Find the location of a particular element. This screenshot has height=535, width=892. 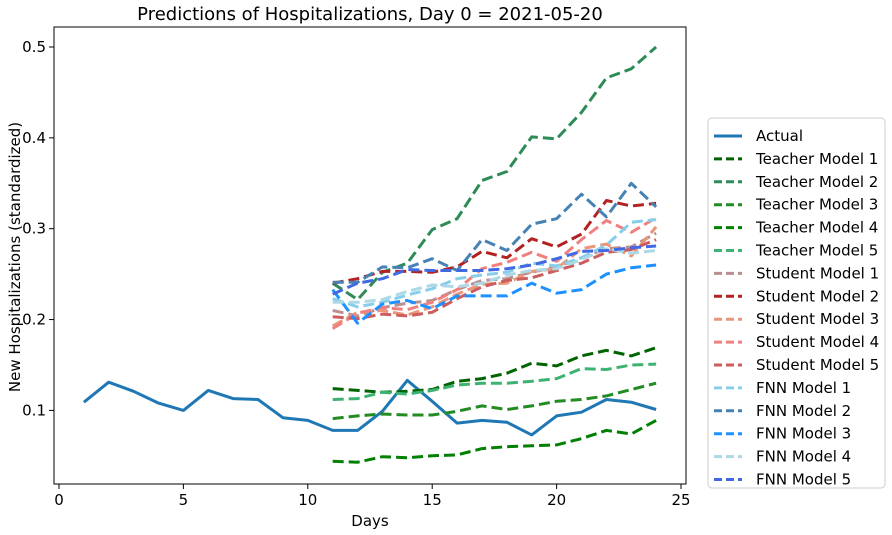

legend-entry: FNN Model 5 is located at coordinates (803, 480).